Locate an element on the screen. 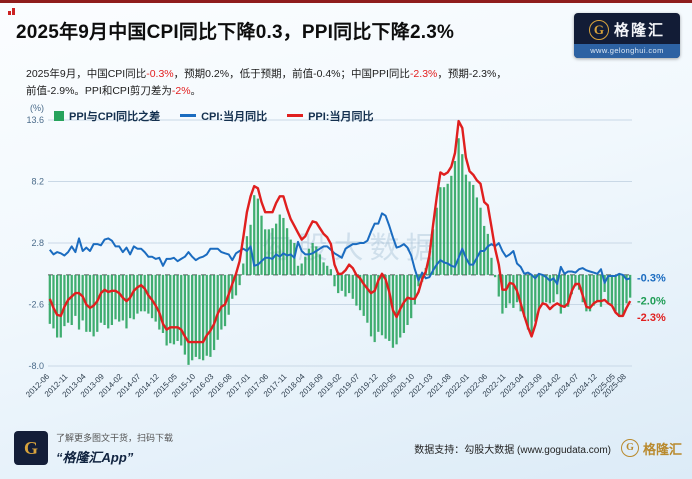 Image resolution: width=692 pixels, height=479 pixels. page-title: 2025年9月中国CPI同比下降0.3，PPI同比下降2.3% is located at coordinates (235, 32).